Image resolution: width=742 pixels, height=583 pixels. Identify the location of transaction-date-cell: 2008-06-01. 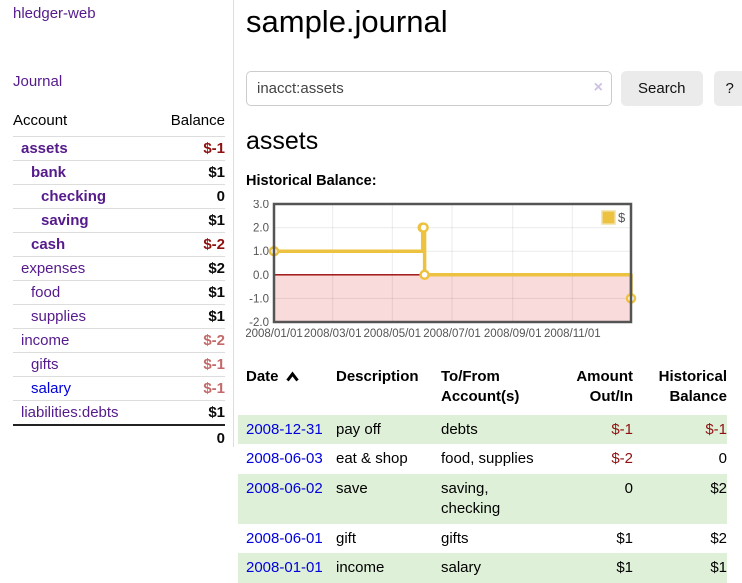
(287, 539).